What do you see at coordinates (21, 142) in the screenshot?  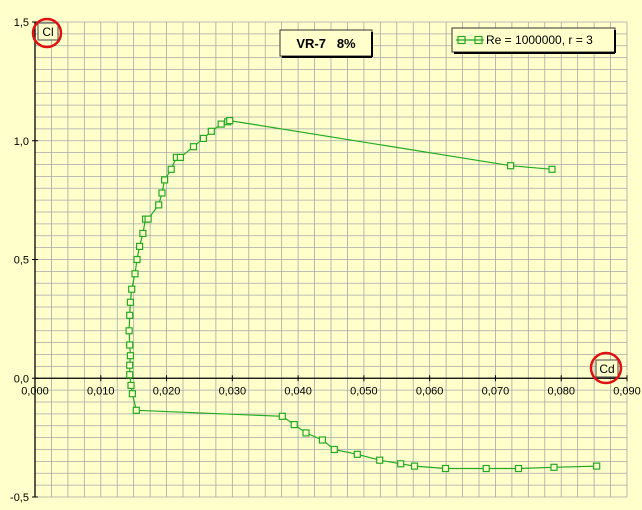 I see `y-tick-label: 1,0` at bounding box center [21, 142].